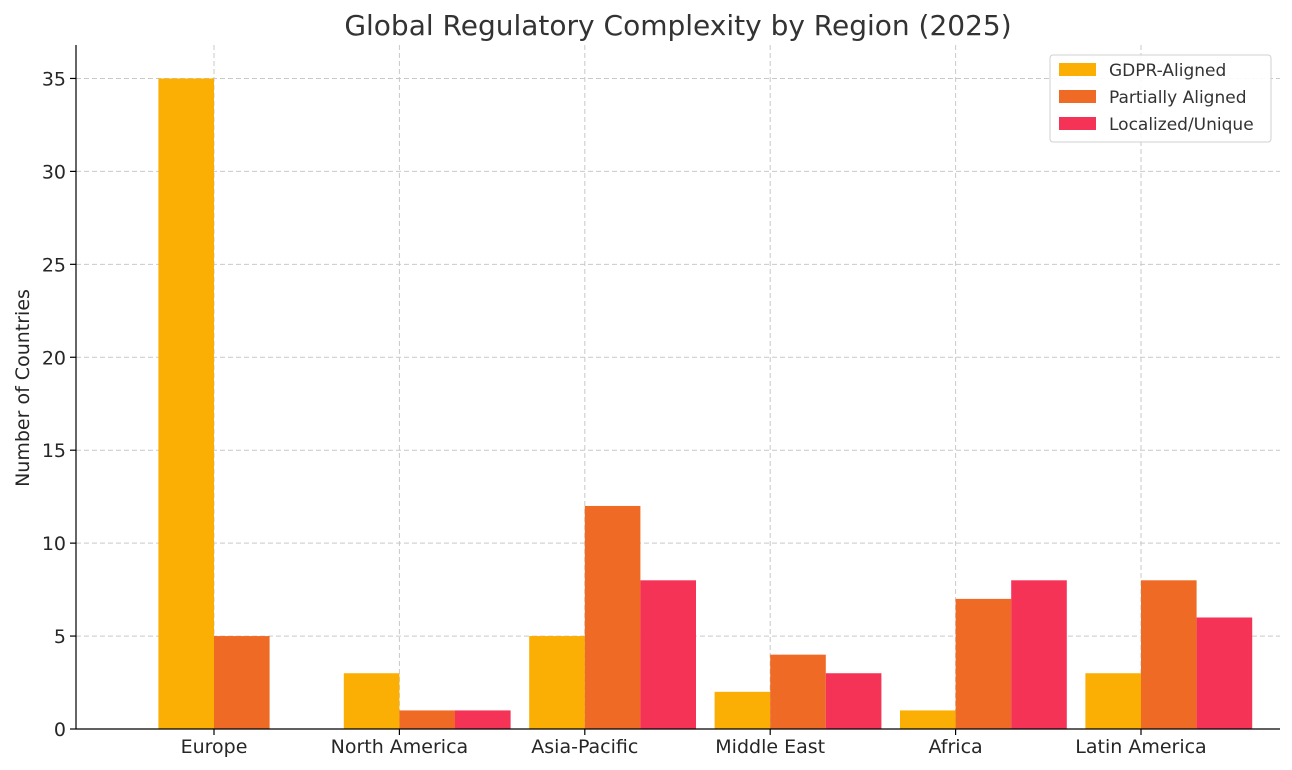 This screenshot has width=1292, height=770. What do you see at coordinates (54, 451) in the screenshot?
I see `y-tick-label: 15` at bounding box center [54, 451].